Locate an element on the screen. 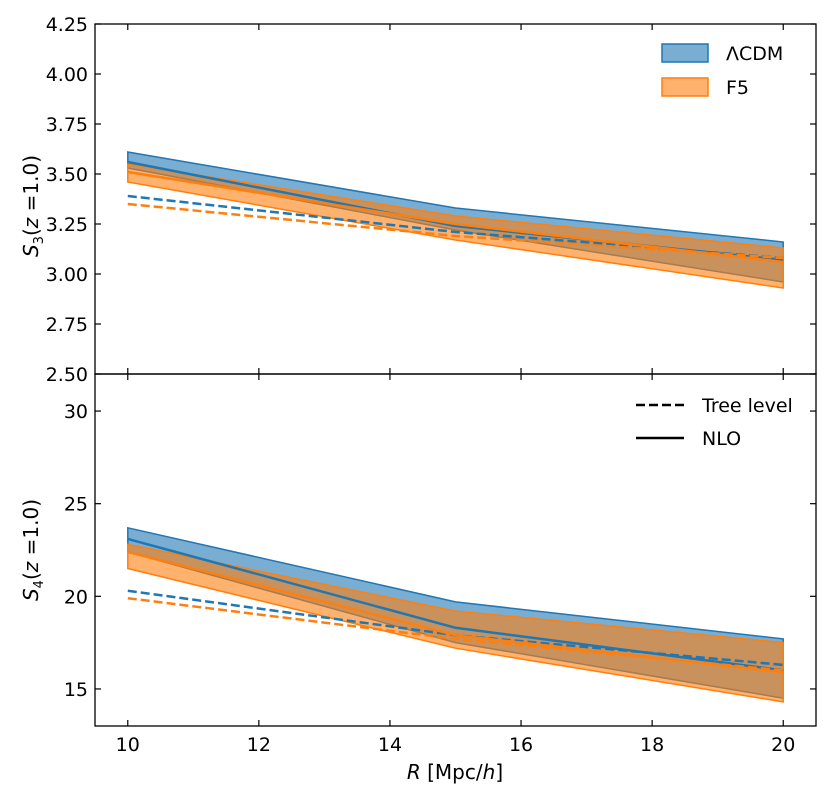 Image resolution: width=831 pixels, height=801 pixels. legend-swatch-lcdm is located at coordinates (685, 53).